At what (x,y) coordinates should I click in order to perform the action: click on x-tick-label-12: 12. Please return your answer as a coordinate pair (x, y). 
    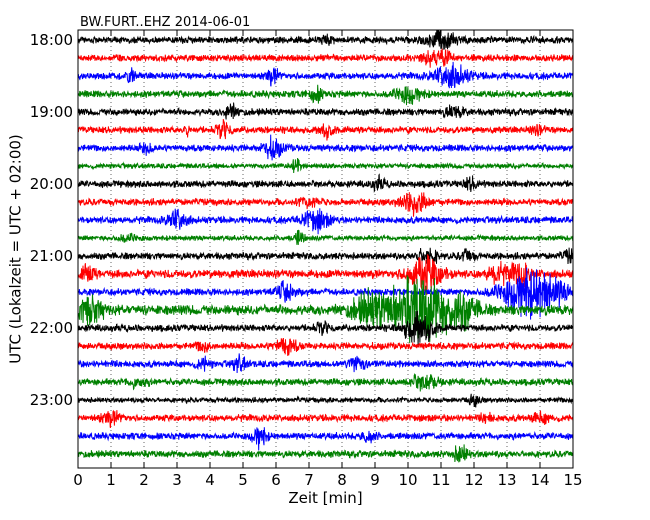
    Looking at the image, I should click on (473, 480).